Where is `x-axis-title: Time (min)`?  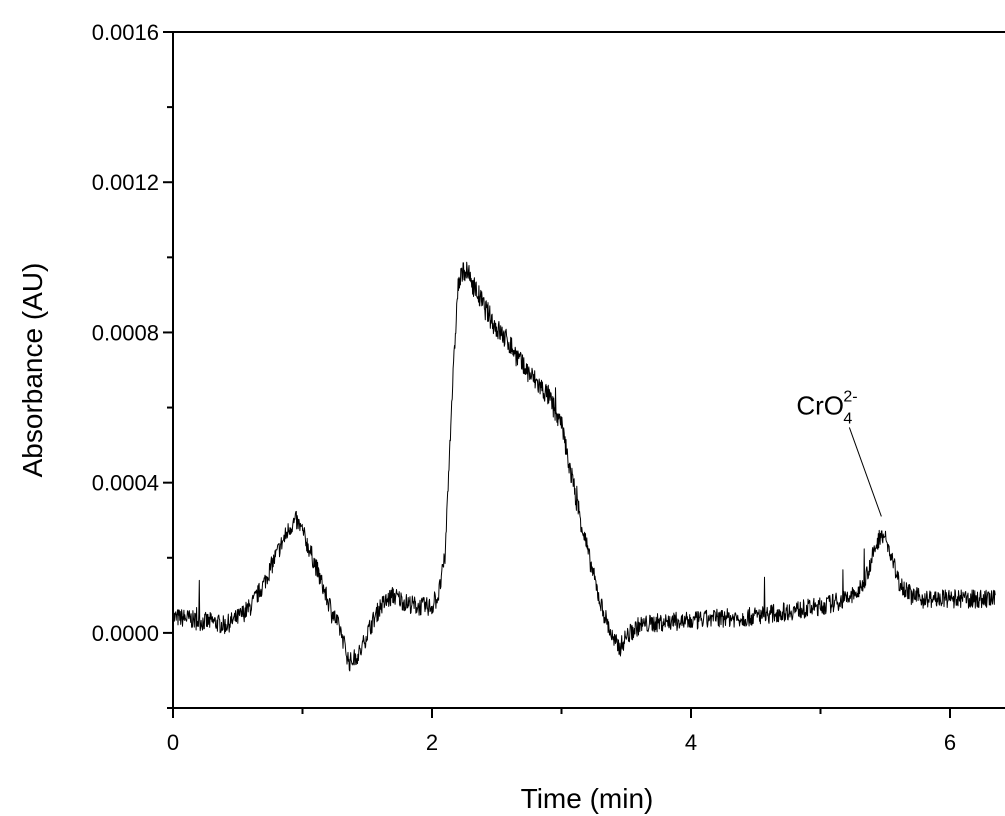
x-axis-title: Time (min) is located at coordinates (587, 798).